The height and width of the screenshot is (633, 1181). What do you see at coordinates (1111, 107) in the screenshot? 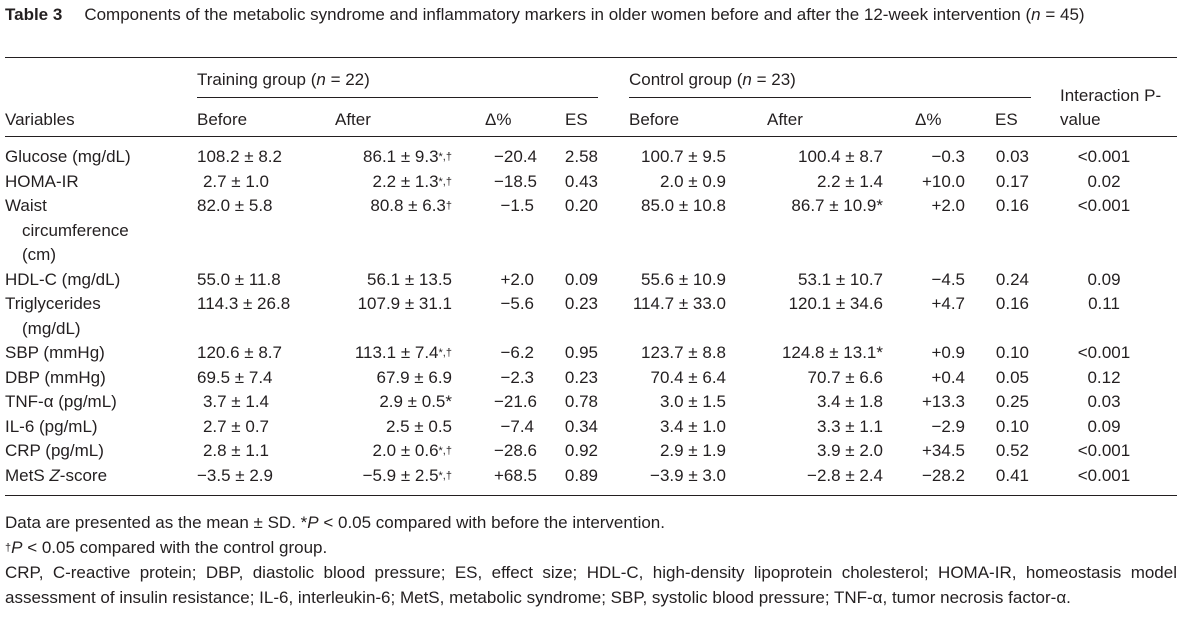
I see `interaction-p-header: Interaction P-value` at bounding box center [1111, 107].